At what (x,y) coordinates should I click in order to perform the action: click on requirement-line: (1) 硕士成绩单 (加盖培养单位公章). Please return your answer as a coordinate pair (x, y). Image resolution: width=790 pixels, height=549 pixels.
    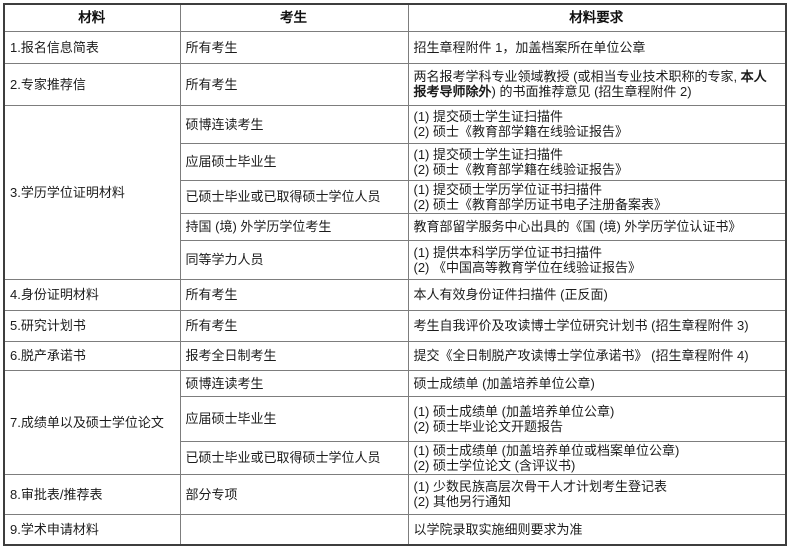
    Looking at the image, I should click on (514, 411).